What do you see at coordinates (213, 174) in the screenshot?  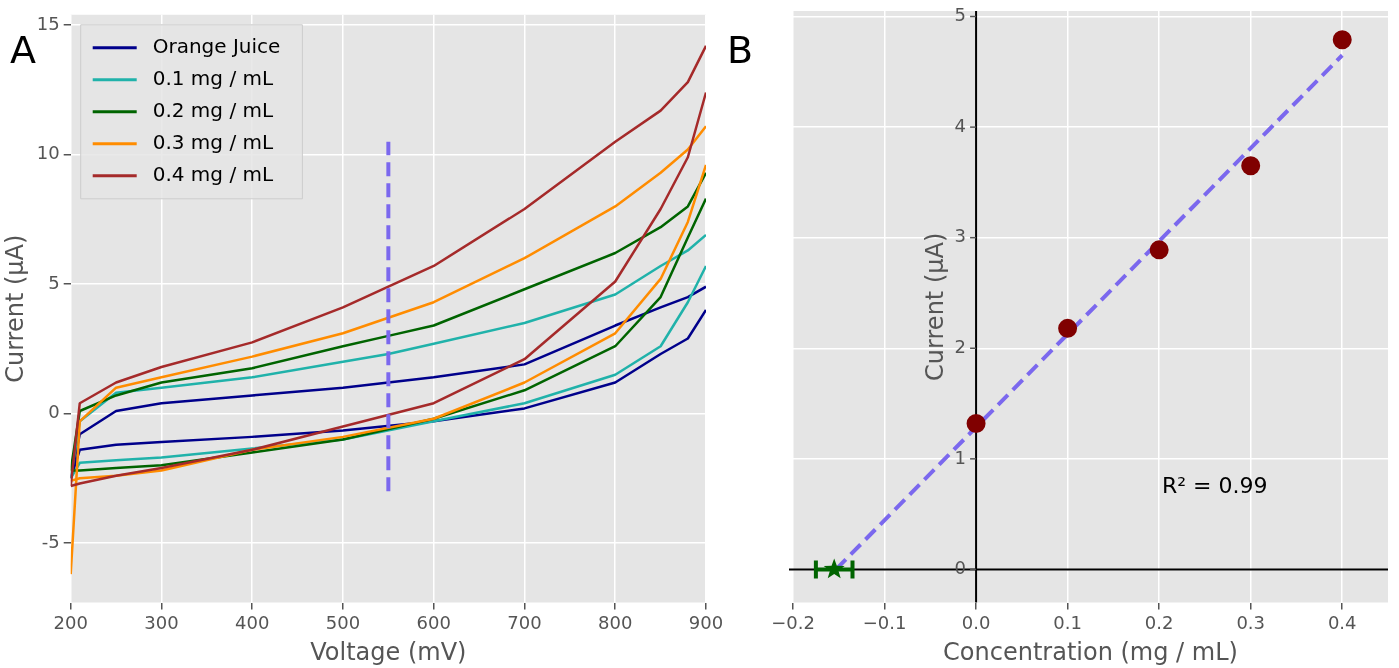 I see `legend-label: 0.4 mg / mL` at bounding box center [213, 174].